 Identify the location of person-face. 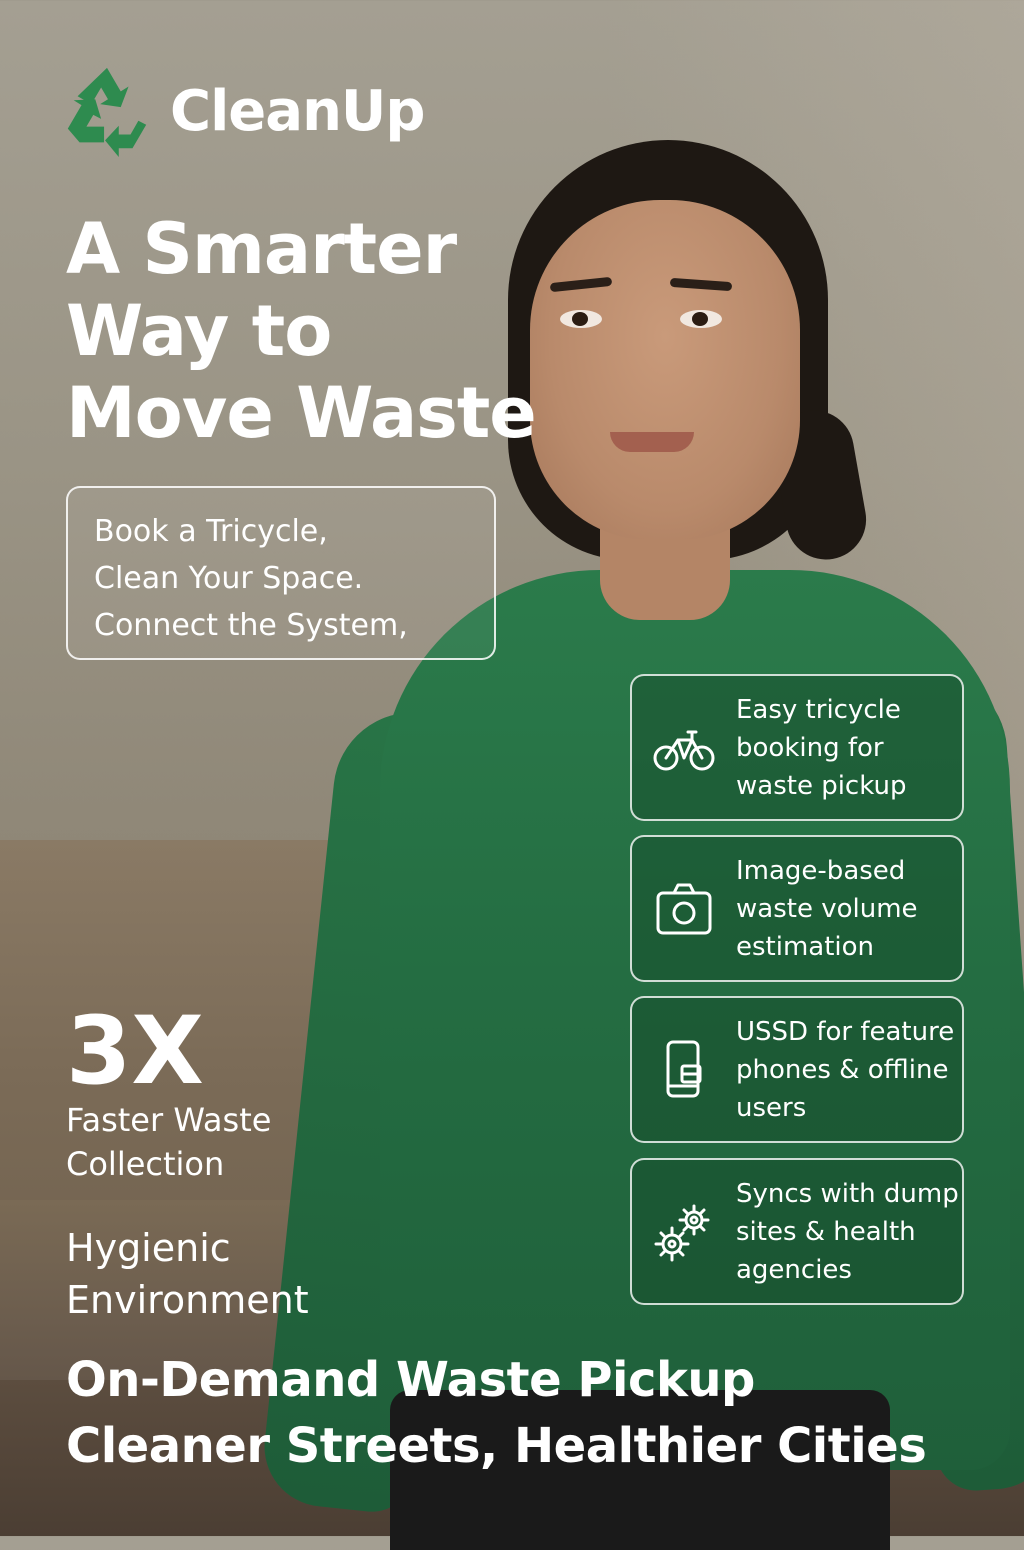
(665, 370).